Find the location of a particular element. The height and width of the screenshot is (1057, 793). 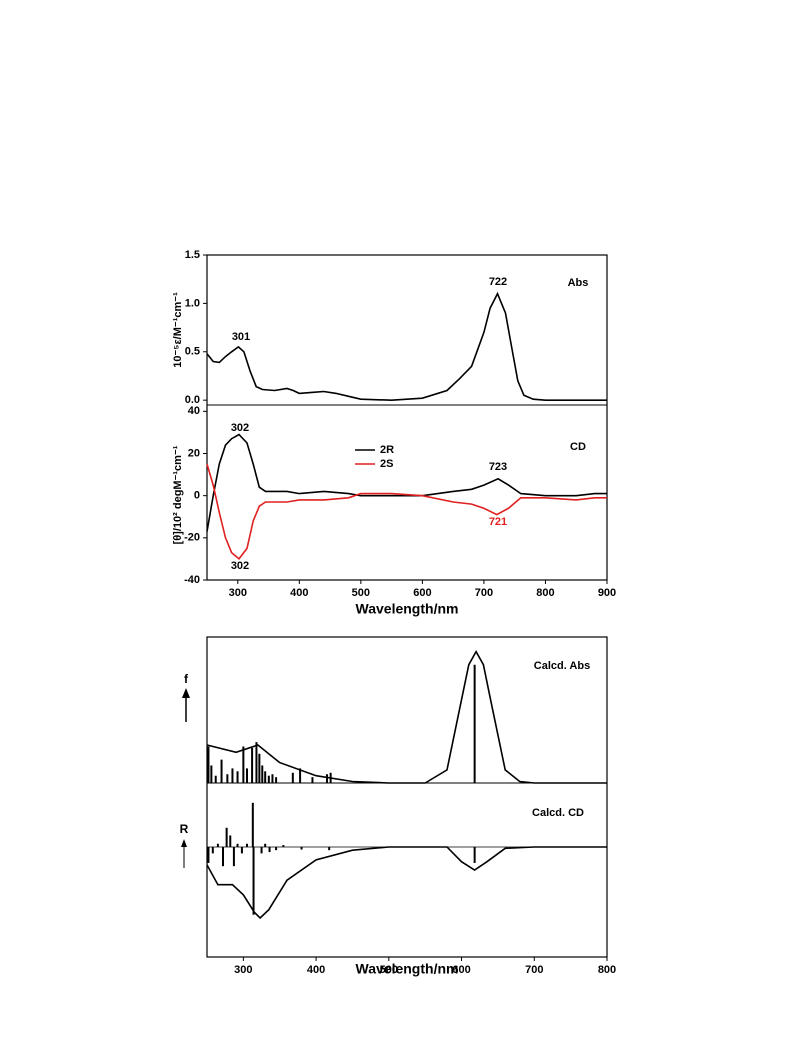

y-tick-label: 0.5 is located at coordinates (192, 352).